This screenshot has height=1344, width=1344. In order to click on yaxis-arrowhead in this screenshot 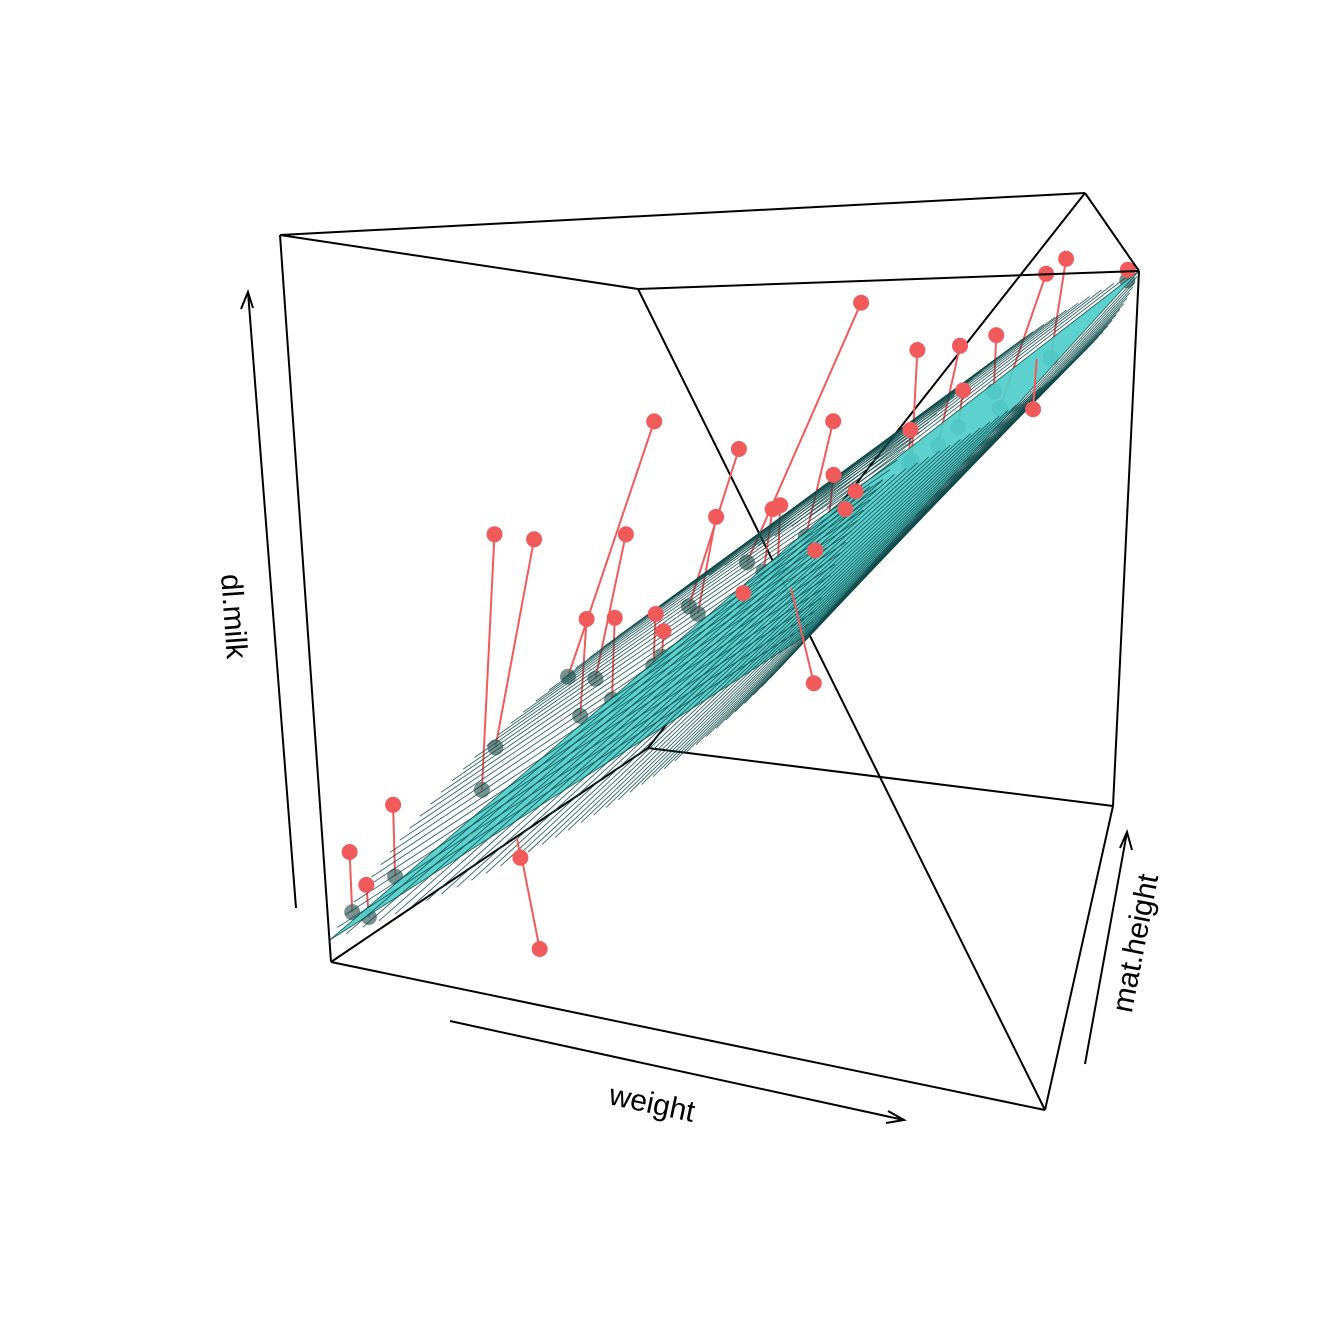, I will do `click(1126, 840)`.